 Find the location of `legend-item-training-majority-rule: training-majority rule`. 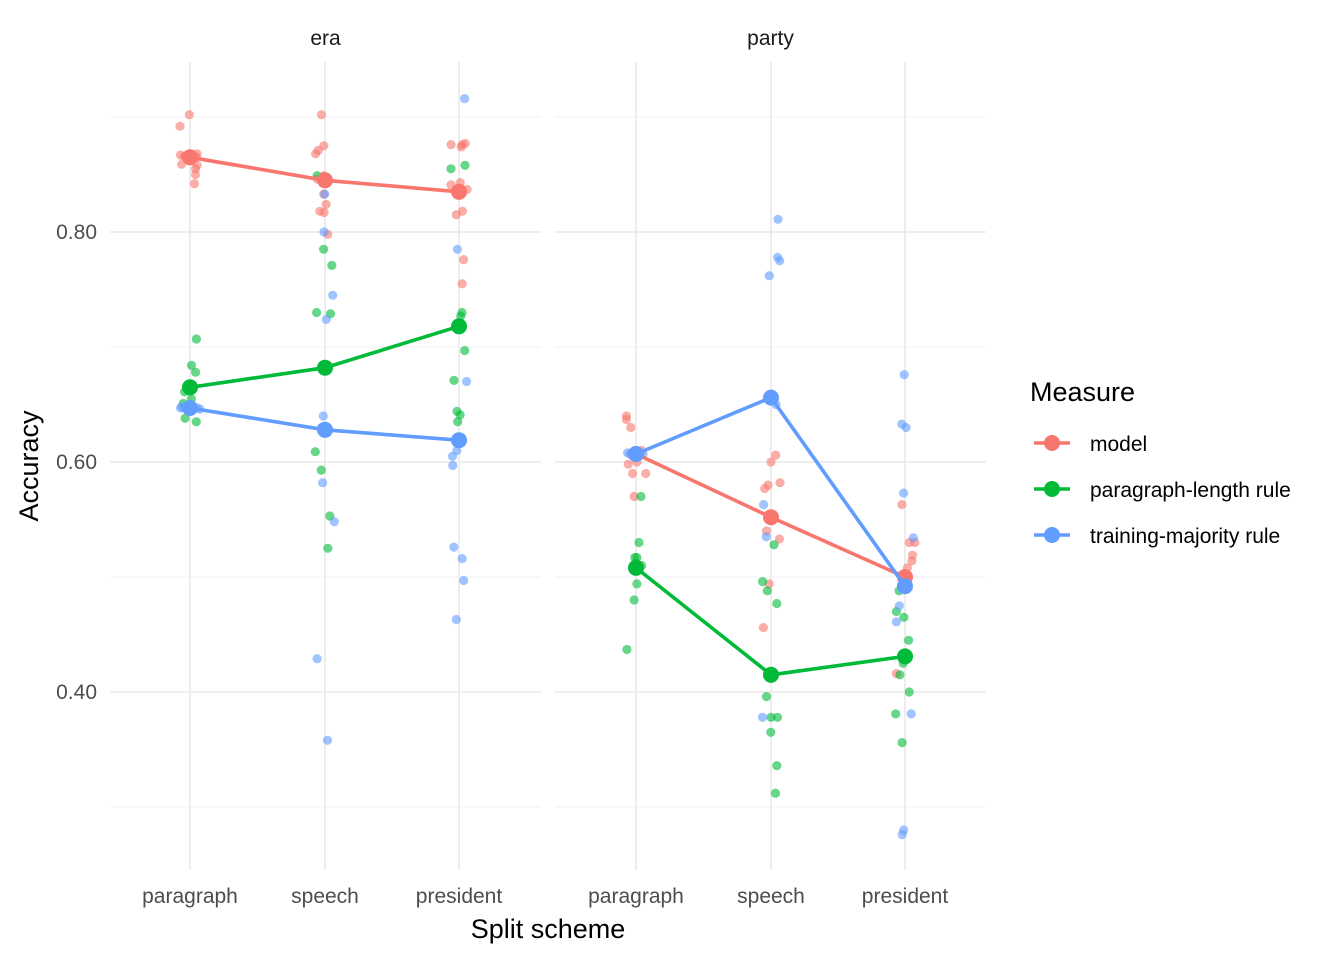

legend-item-training-majority-rule: training-majority rule is located at coordinates (1157, 536).